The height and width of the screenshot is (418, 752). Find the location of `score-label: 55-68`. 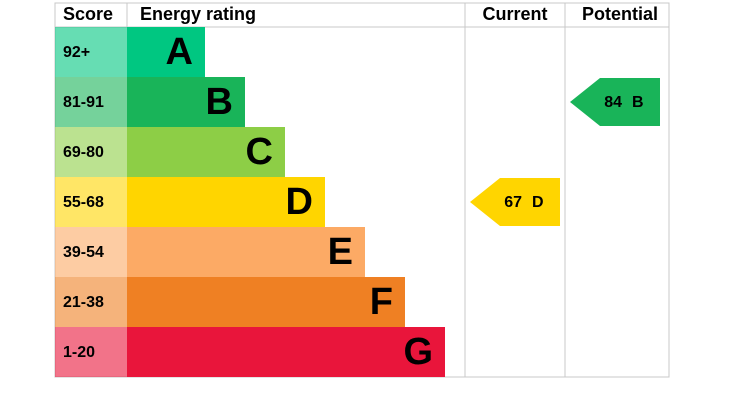

score-label: 55-68 is located at coordinates (83, 202).